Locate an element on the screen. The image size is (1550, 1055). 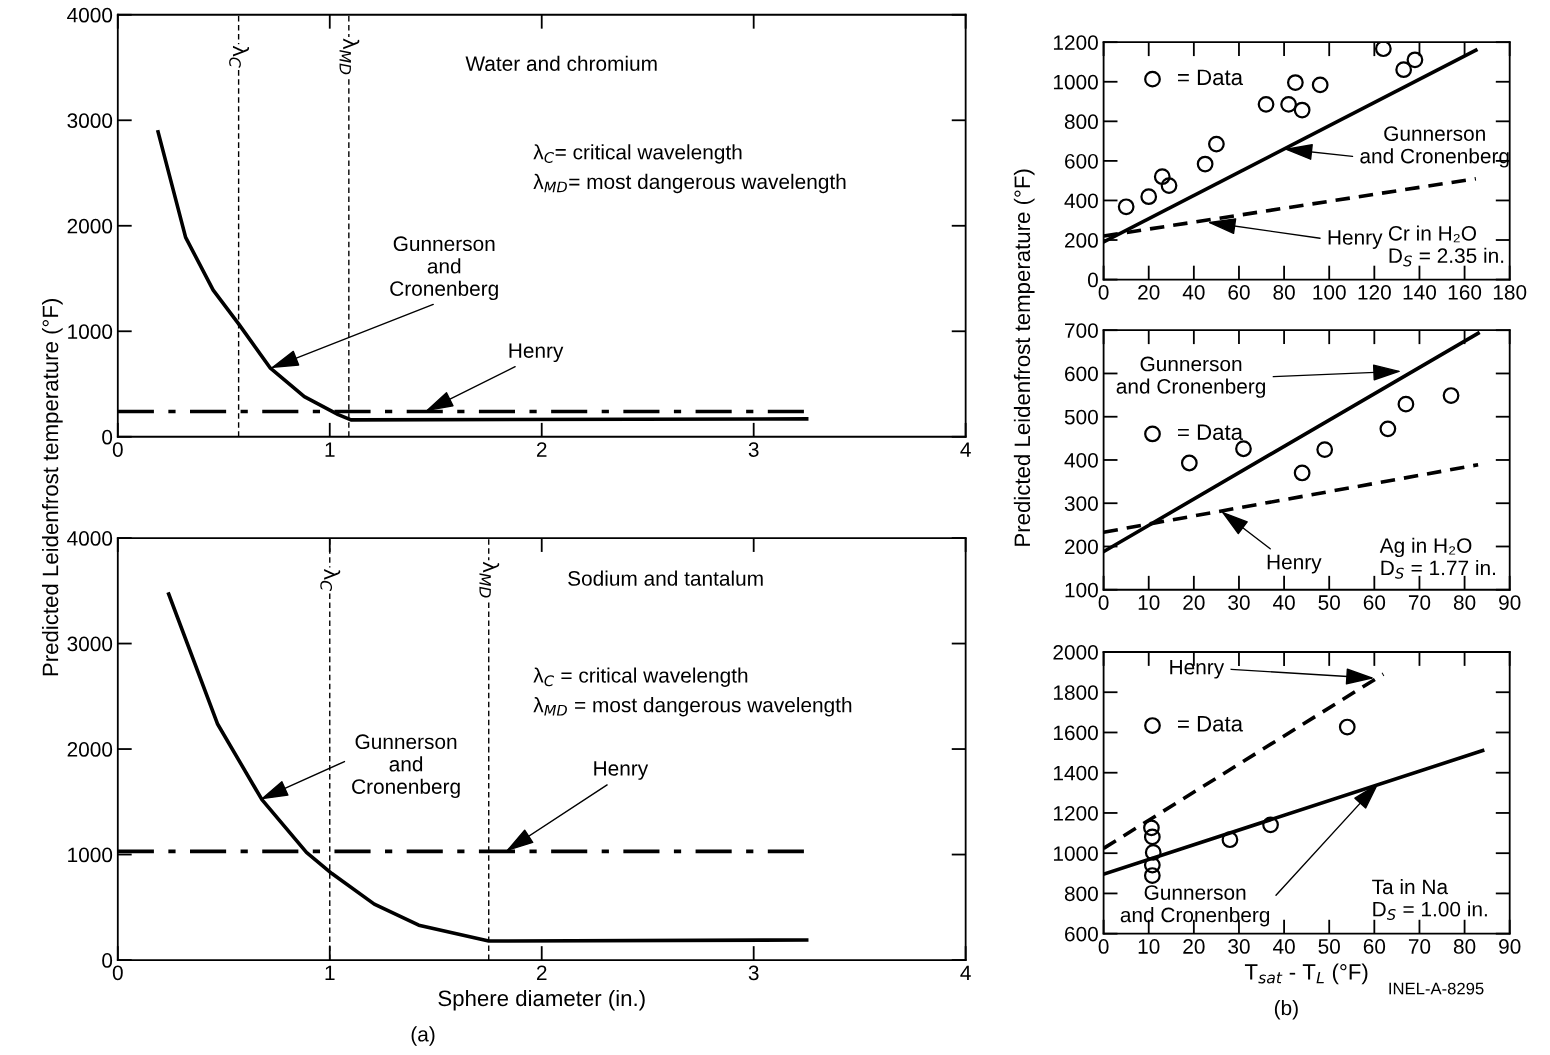
x-tick-label: 140 is located at coordinates (1420, 292).